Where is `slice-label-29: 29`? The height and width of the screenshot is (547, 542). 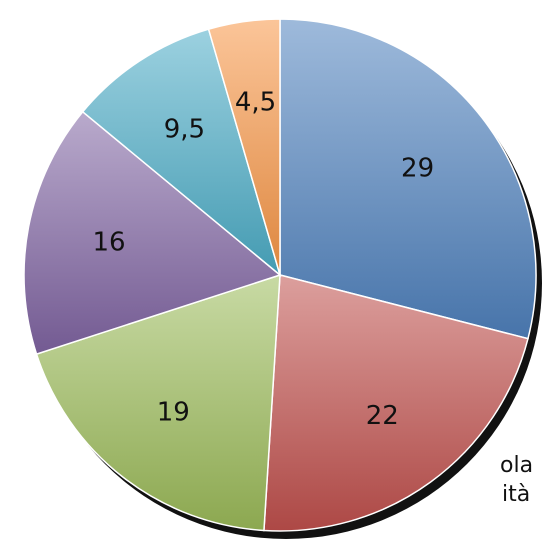 slice-label-29: 29 is located at coordinates (417, 168).